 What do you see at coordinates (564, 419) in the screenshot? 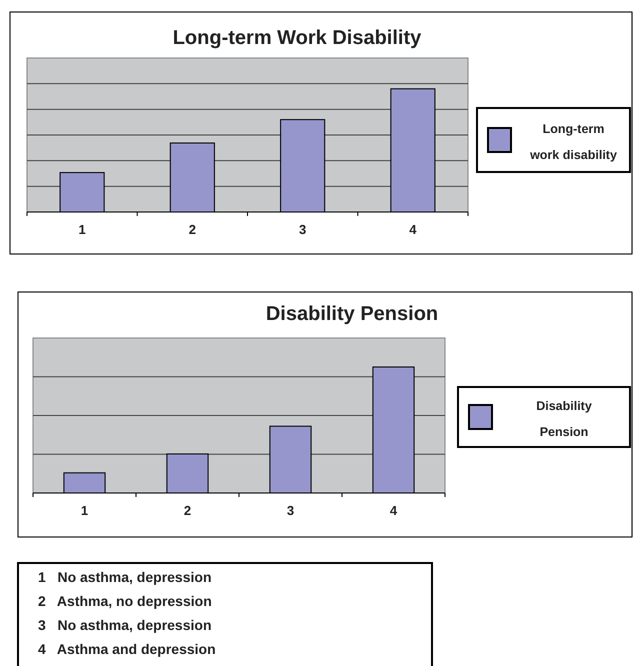
I see `text: Disability Pension` at bounding box center [564, 419].